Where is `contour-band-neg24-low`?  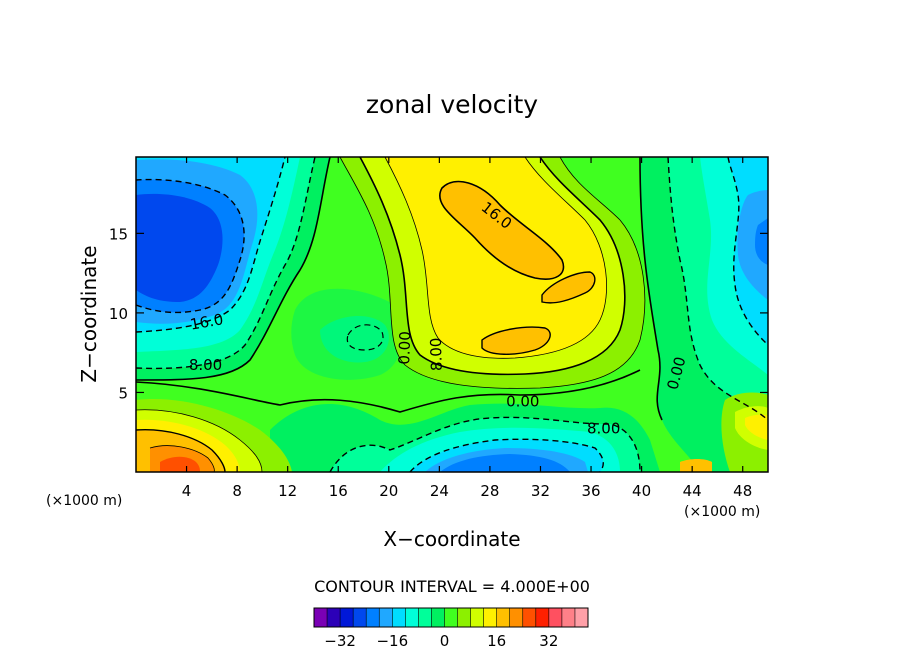
contour-band-neg24-low is located at coordinates (505, 463).